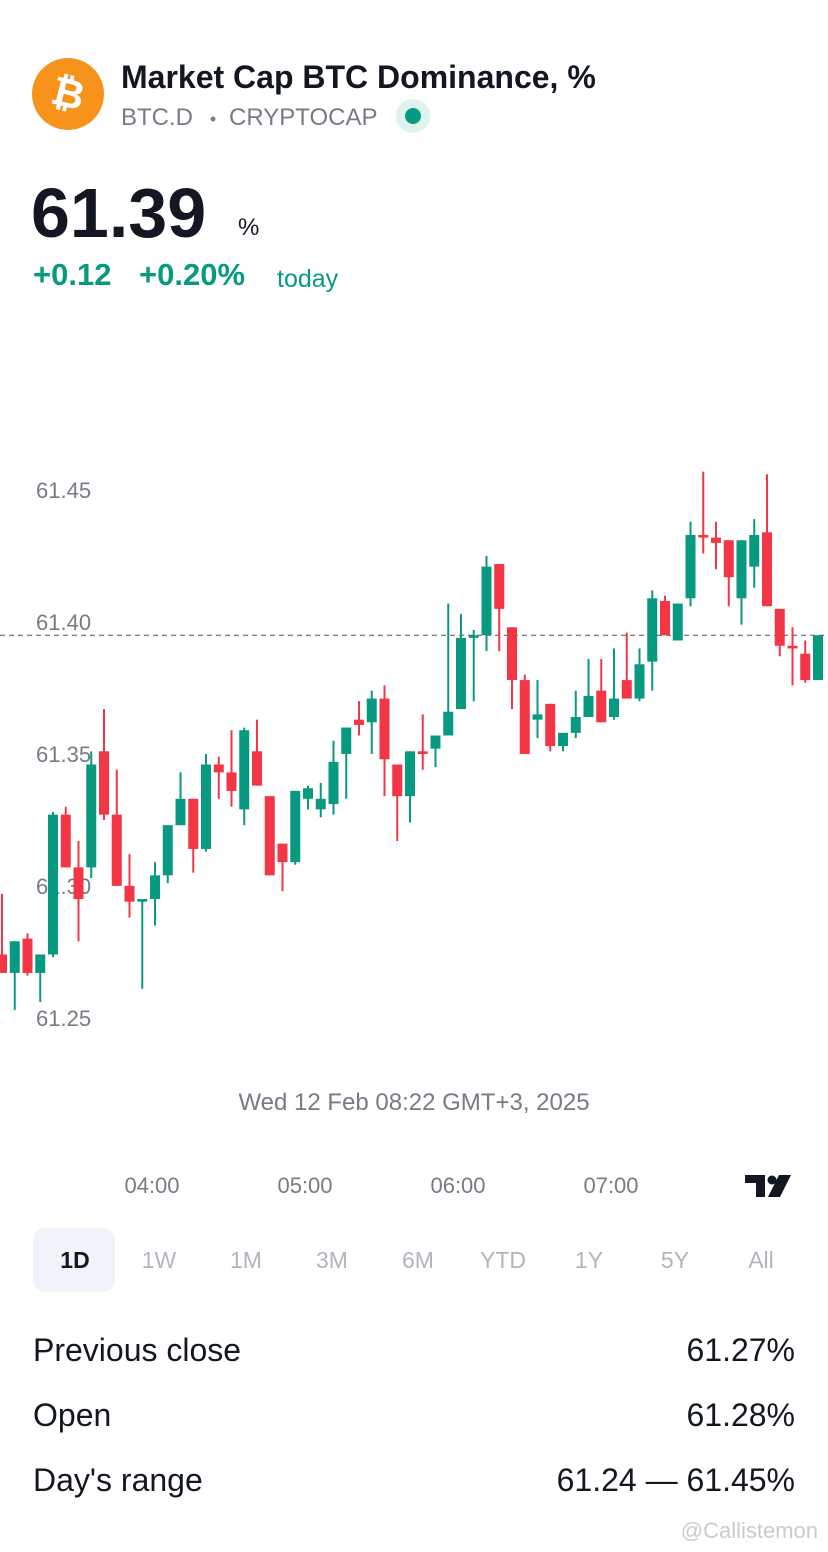  What do you see at coordinates (303, 117) in the screenshot?
I see `exchange: CRYPTOCAP` at bounding box center [303, 117].